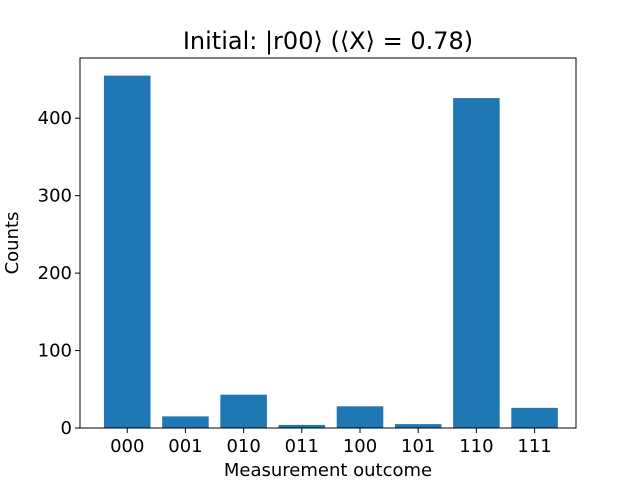 This screenshot has width=640, height=480. I want to click on y-tick-label-200: 200, so click(55, 273).